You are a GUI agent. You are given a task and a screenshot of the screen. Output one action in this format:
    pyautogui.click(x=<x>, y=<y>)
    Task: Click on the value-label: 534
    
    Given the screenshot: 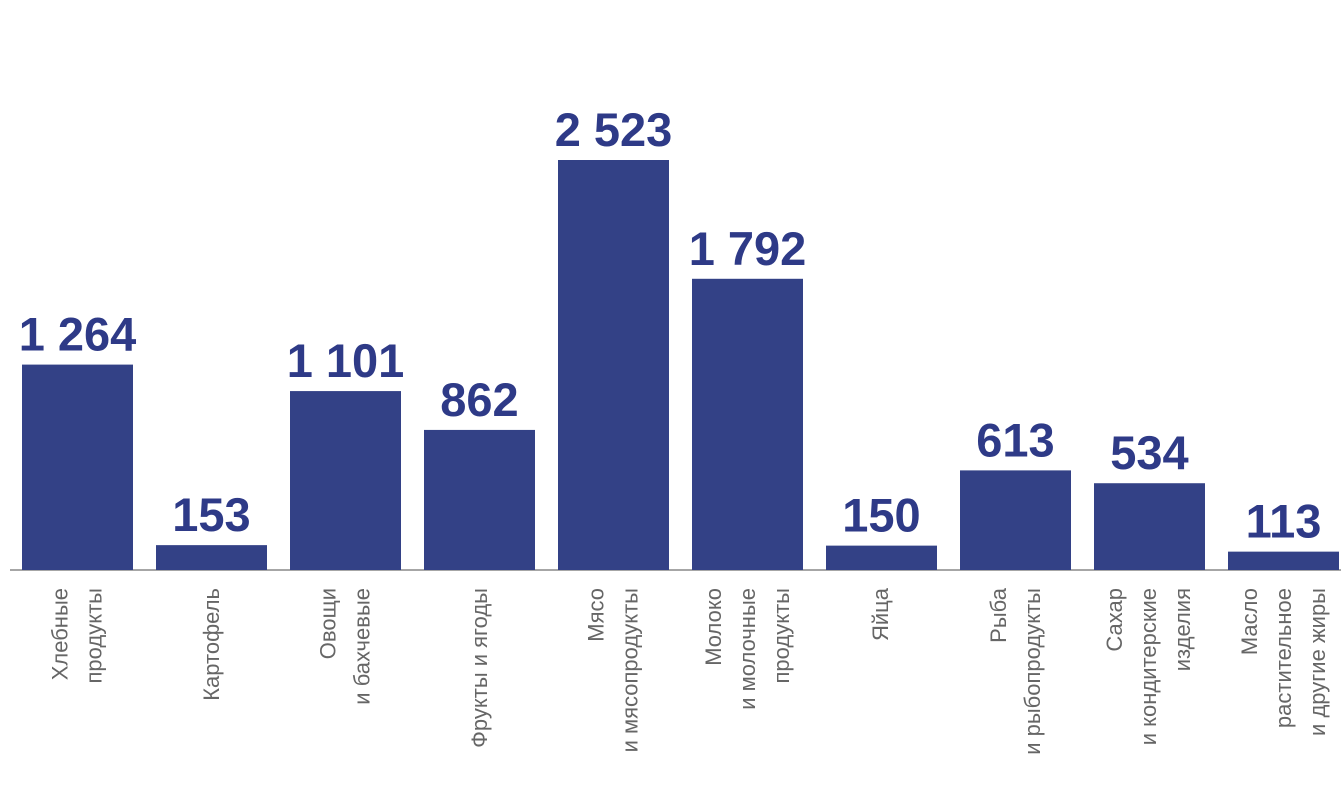 What is the action you would take?
    pyautogui.click(x=1149, y=452)
    